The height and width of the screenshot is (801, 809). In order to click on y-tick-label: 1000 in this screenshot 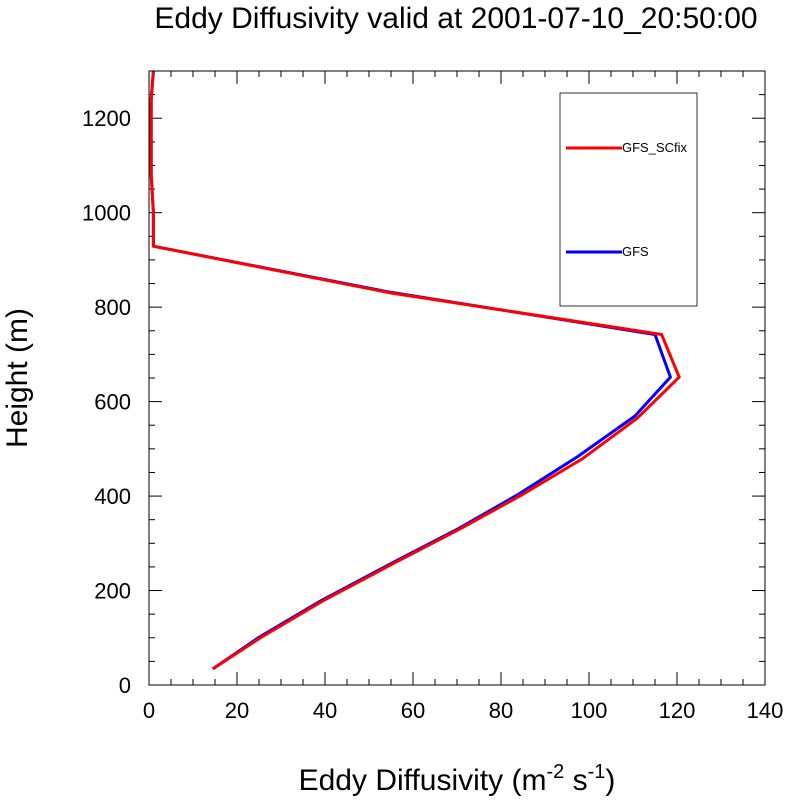, I will do `click(106, 213)`.